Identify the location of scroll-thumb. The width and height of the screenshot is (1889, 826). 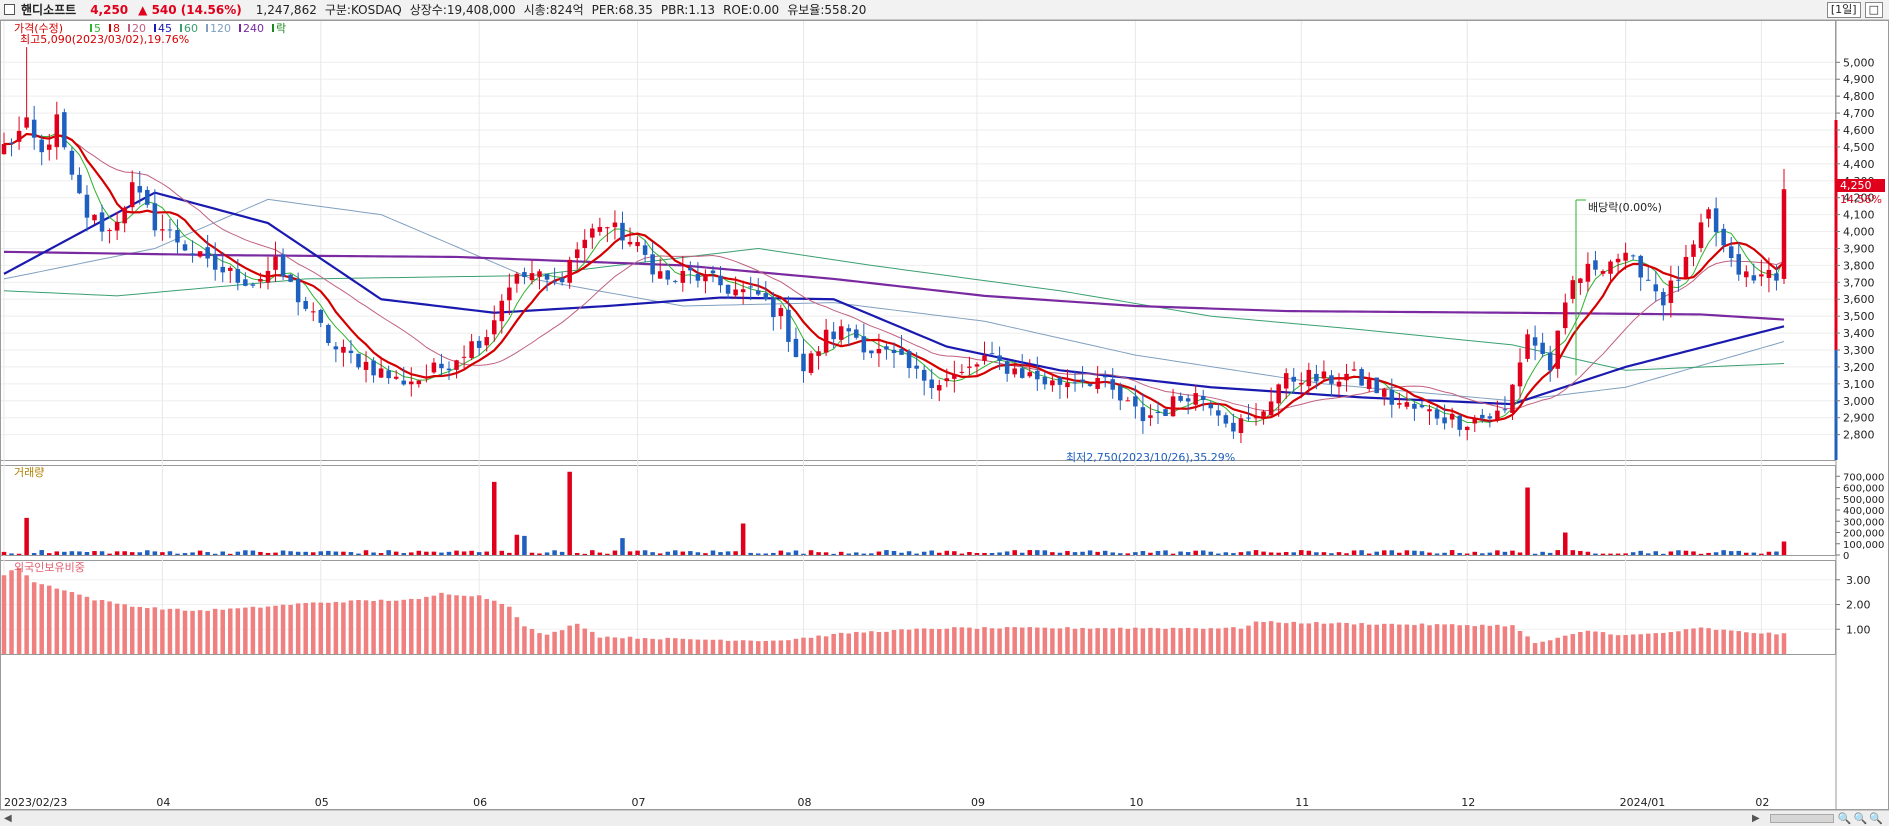
(1802, 818).